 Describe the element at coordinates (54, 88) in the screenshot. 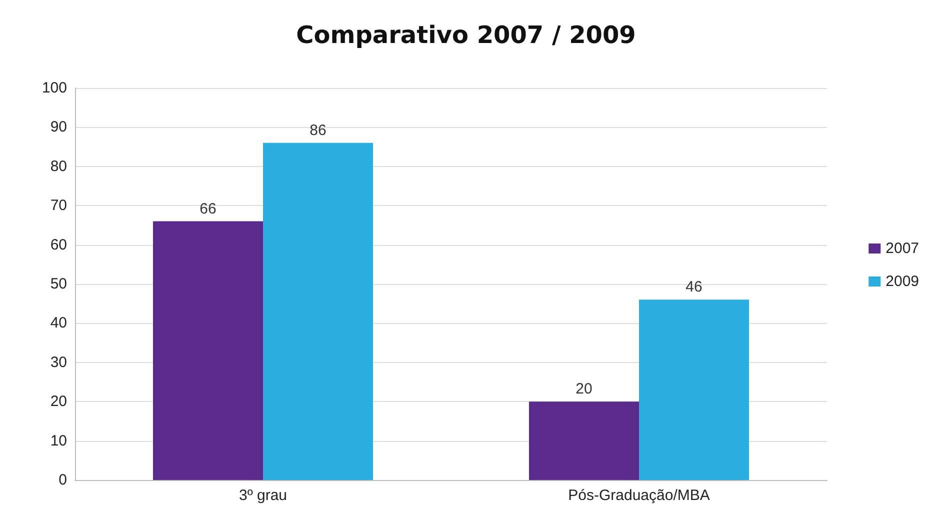

I see `y-tick-label: 100` at that location.